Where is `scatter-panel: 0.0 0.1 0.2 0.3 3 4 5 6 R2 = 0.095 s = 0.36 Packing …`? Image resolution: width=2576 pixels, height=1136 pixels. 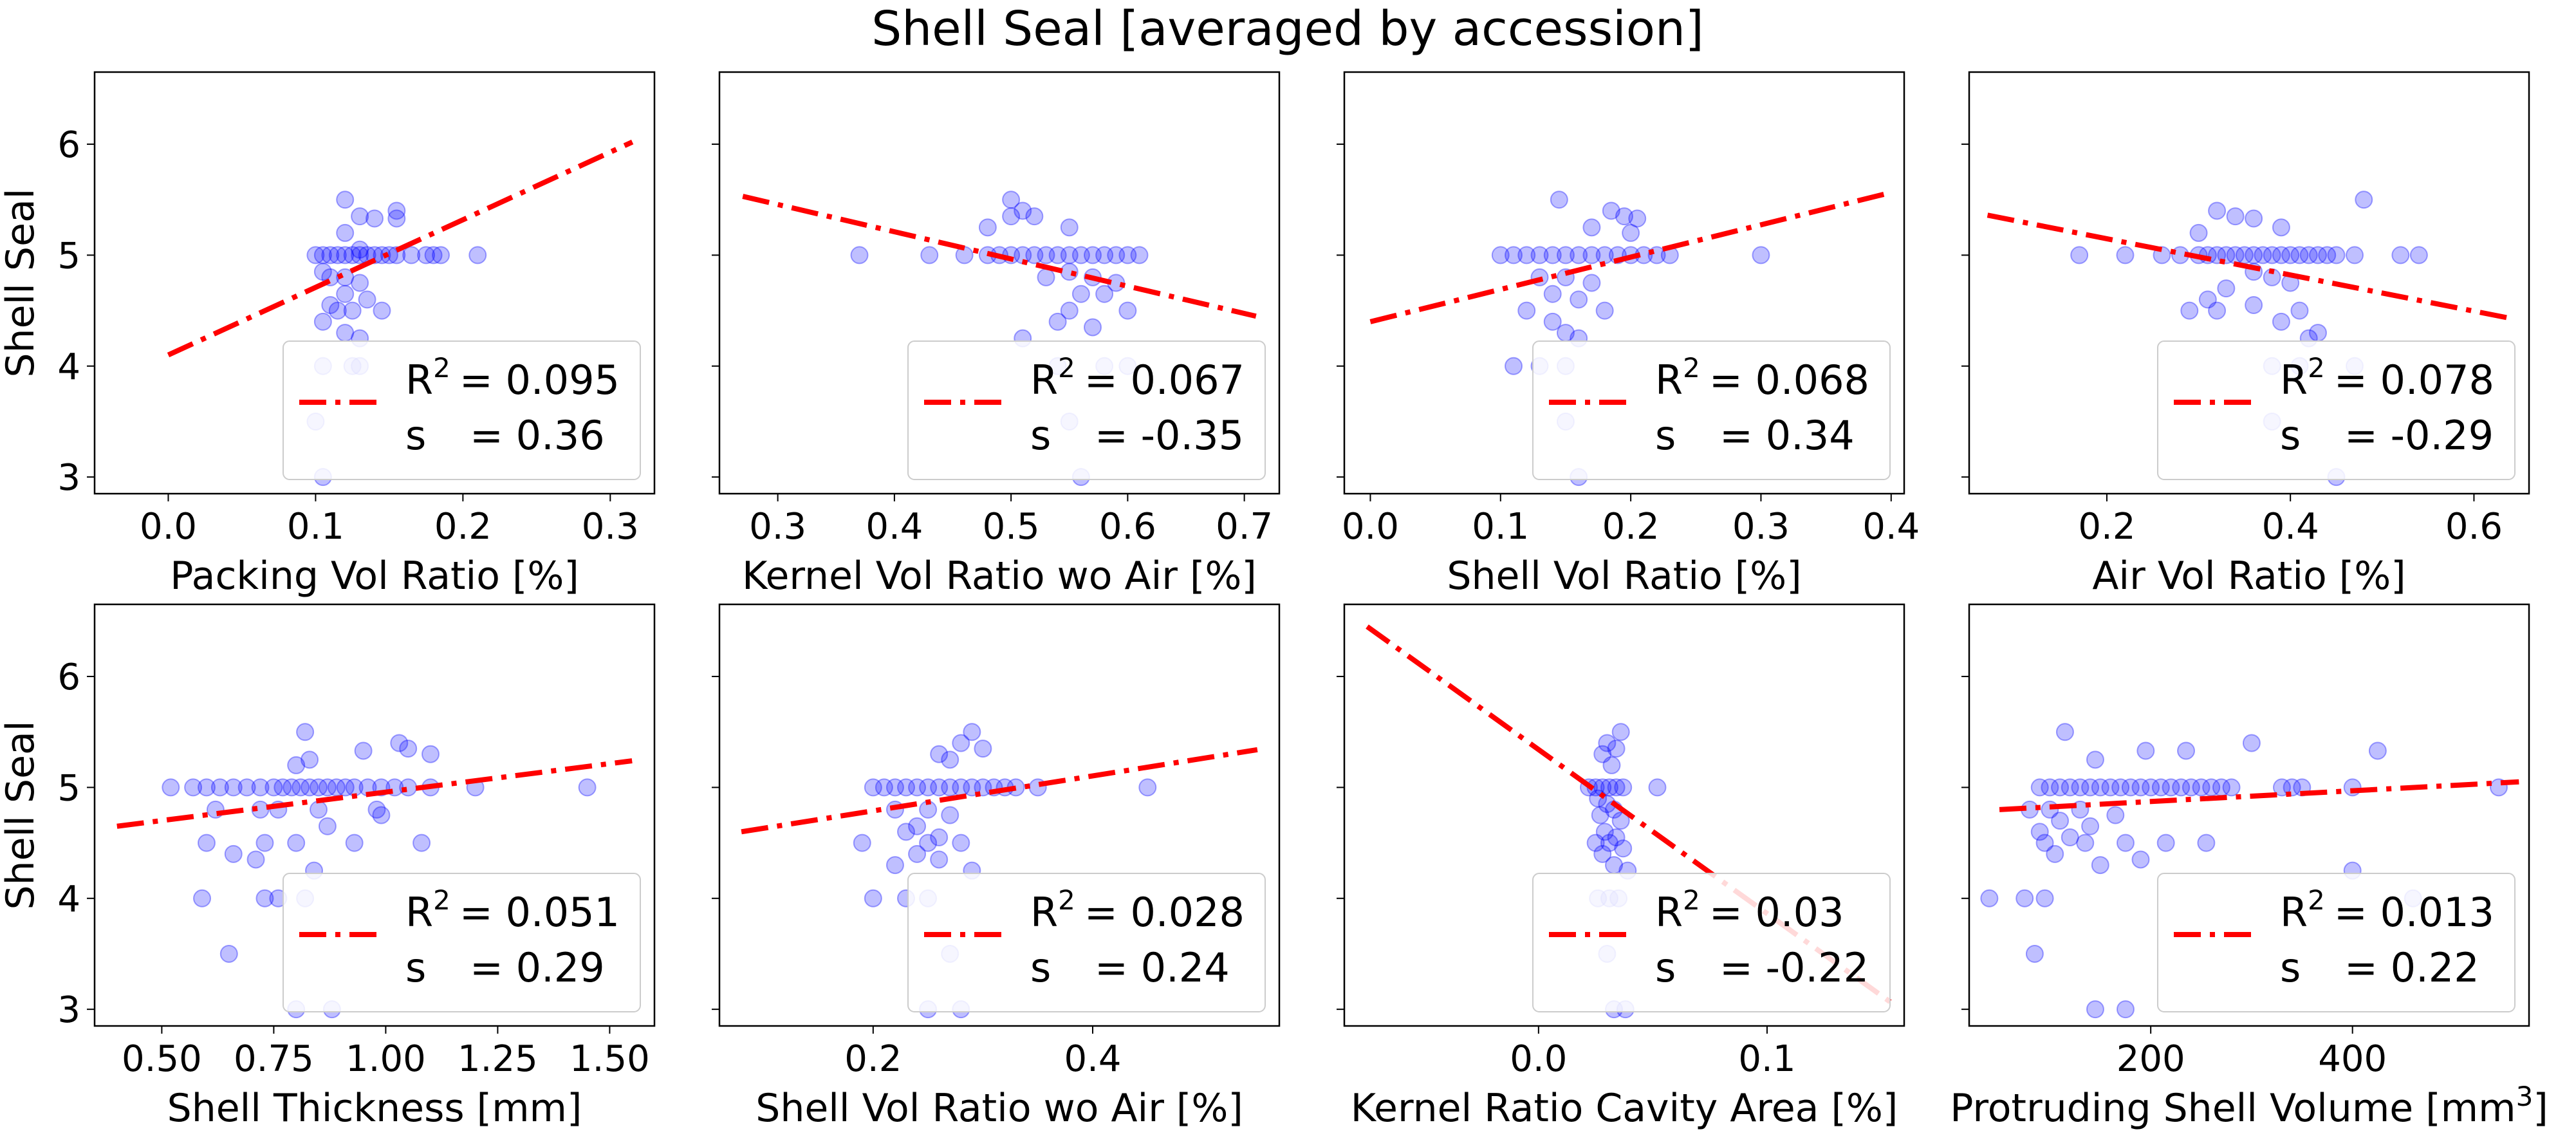 scatter-panel: 0.0 0.1 0.2 0.3 3 4 5 6 R2 = 0.095 s = 0.36 Packing … is located at coordinates (328, 335).